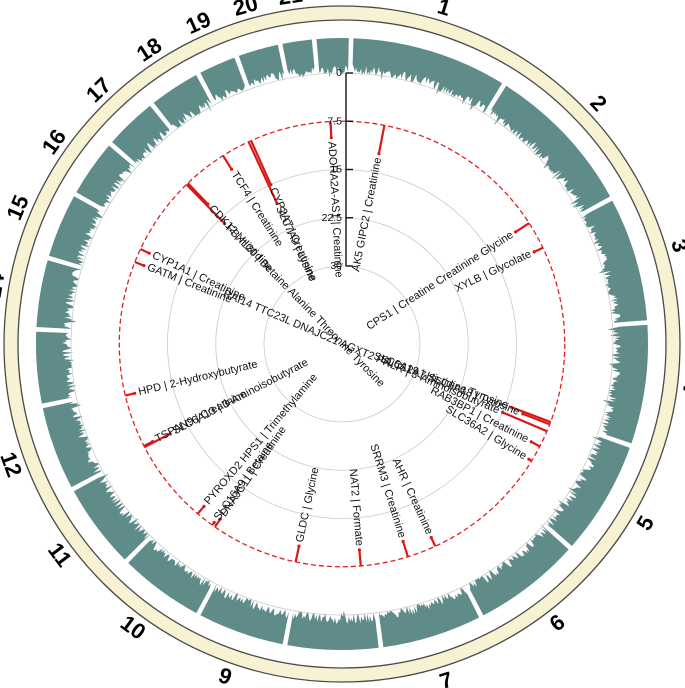 This screenshot has width=685, height=688. What do you see at coordinates (334, 121) in the screenshot?
I see `radial-axis-label-1: 7.5` at bounding box center [334, 121].